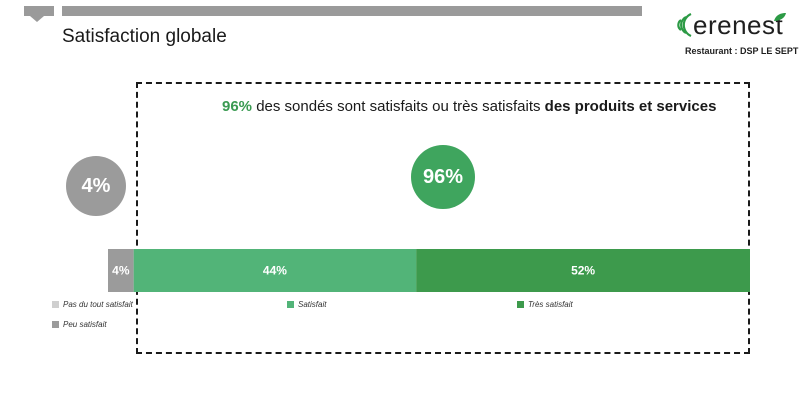 The height and width of the screenshot is (417, 800). I want to click on legend-item-peu-satisfait: Peu satisfait, so click(79, 324).